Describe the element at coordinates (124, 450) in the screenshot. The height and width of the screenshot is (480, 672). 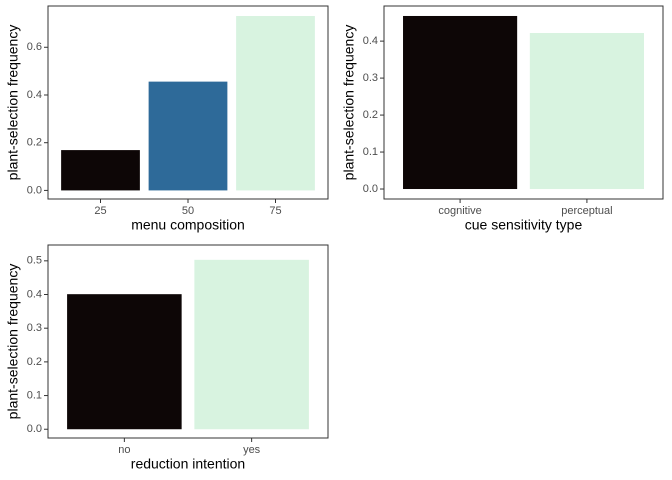
I see `x-tick-label: no` at that location.